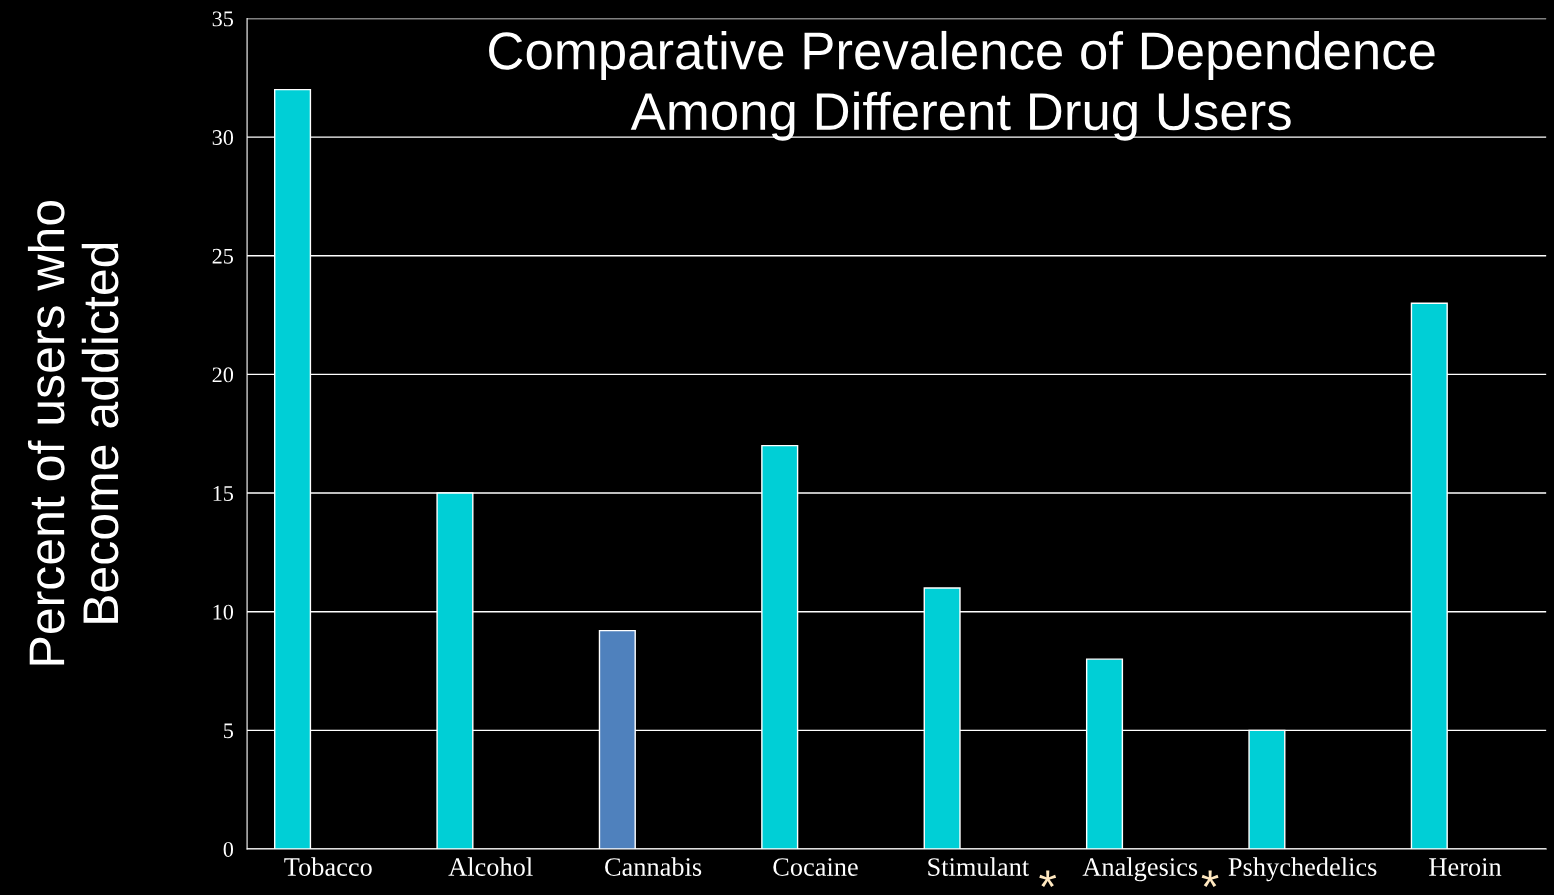 The height and width of the screenshot is (895, 1554). What do you see at coordinates (223, 19) in the screenshot?
I see `y-tick-label: 35` at bounding box center [223, 19].